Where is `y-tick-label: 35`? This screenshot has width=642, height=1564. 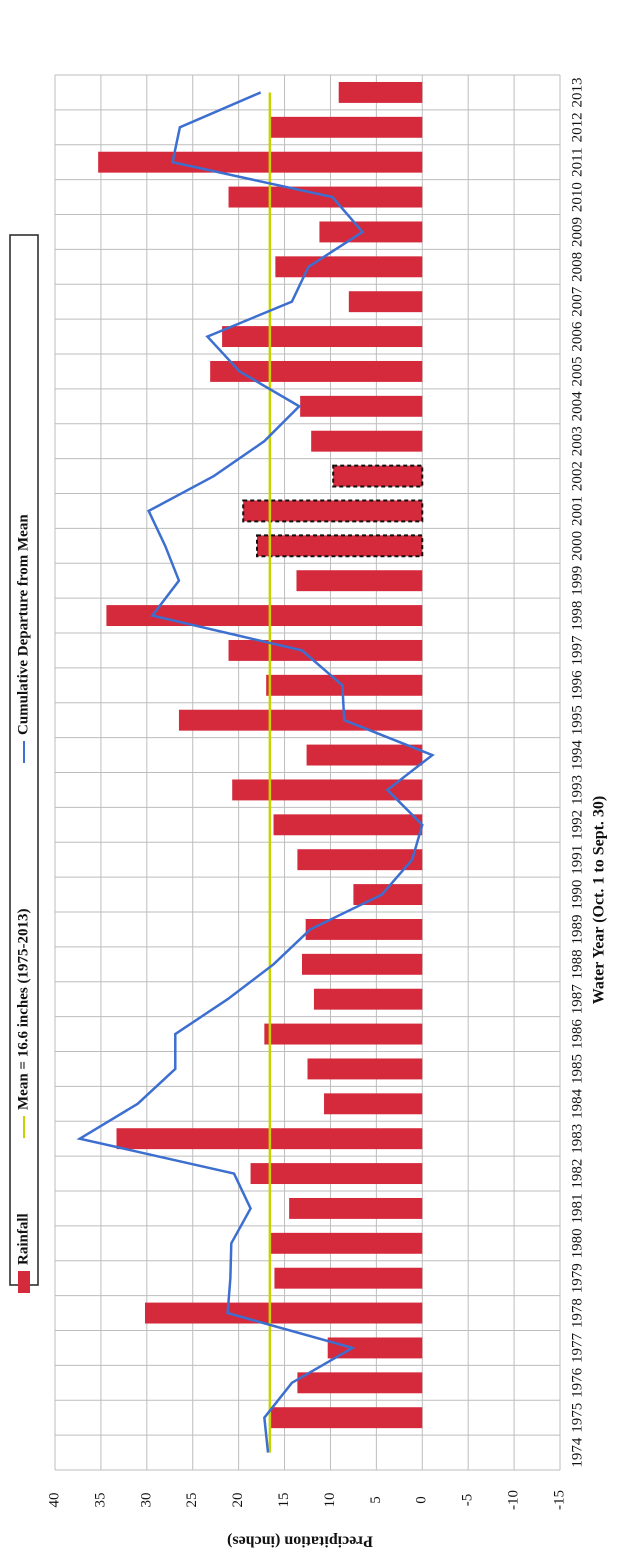 y-tick-label: 35 is located at coordinates (100, 1500).